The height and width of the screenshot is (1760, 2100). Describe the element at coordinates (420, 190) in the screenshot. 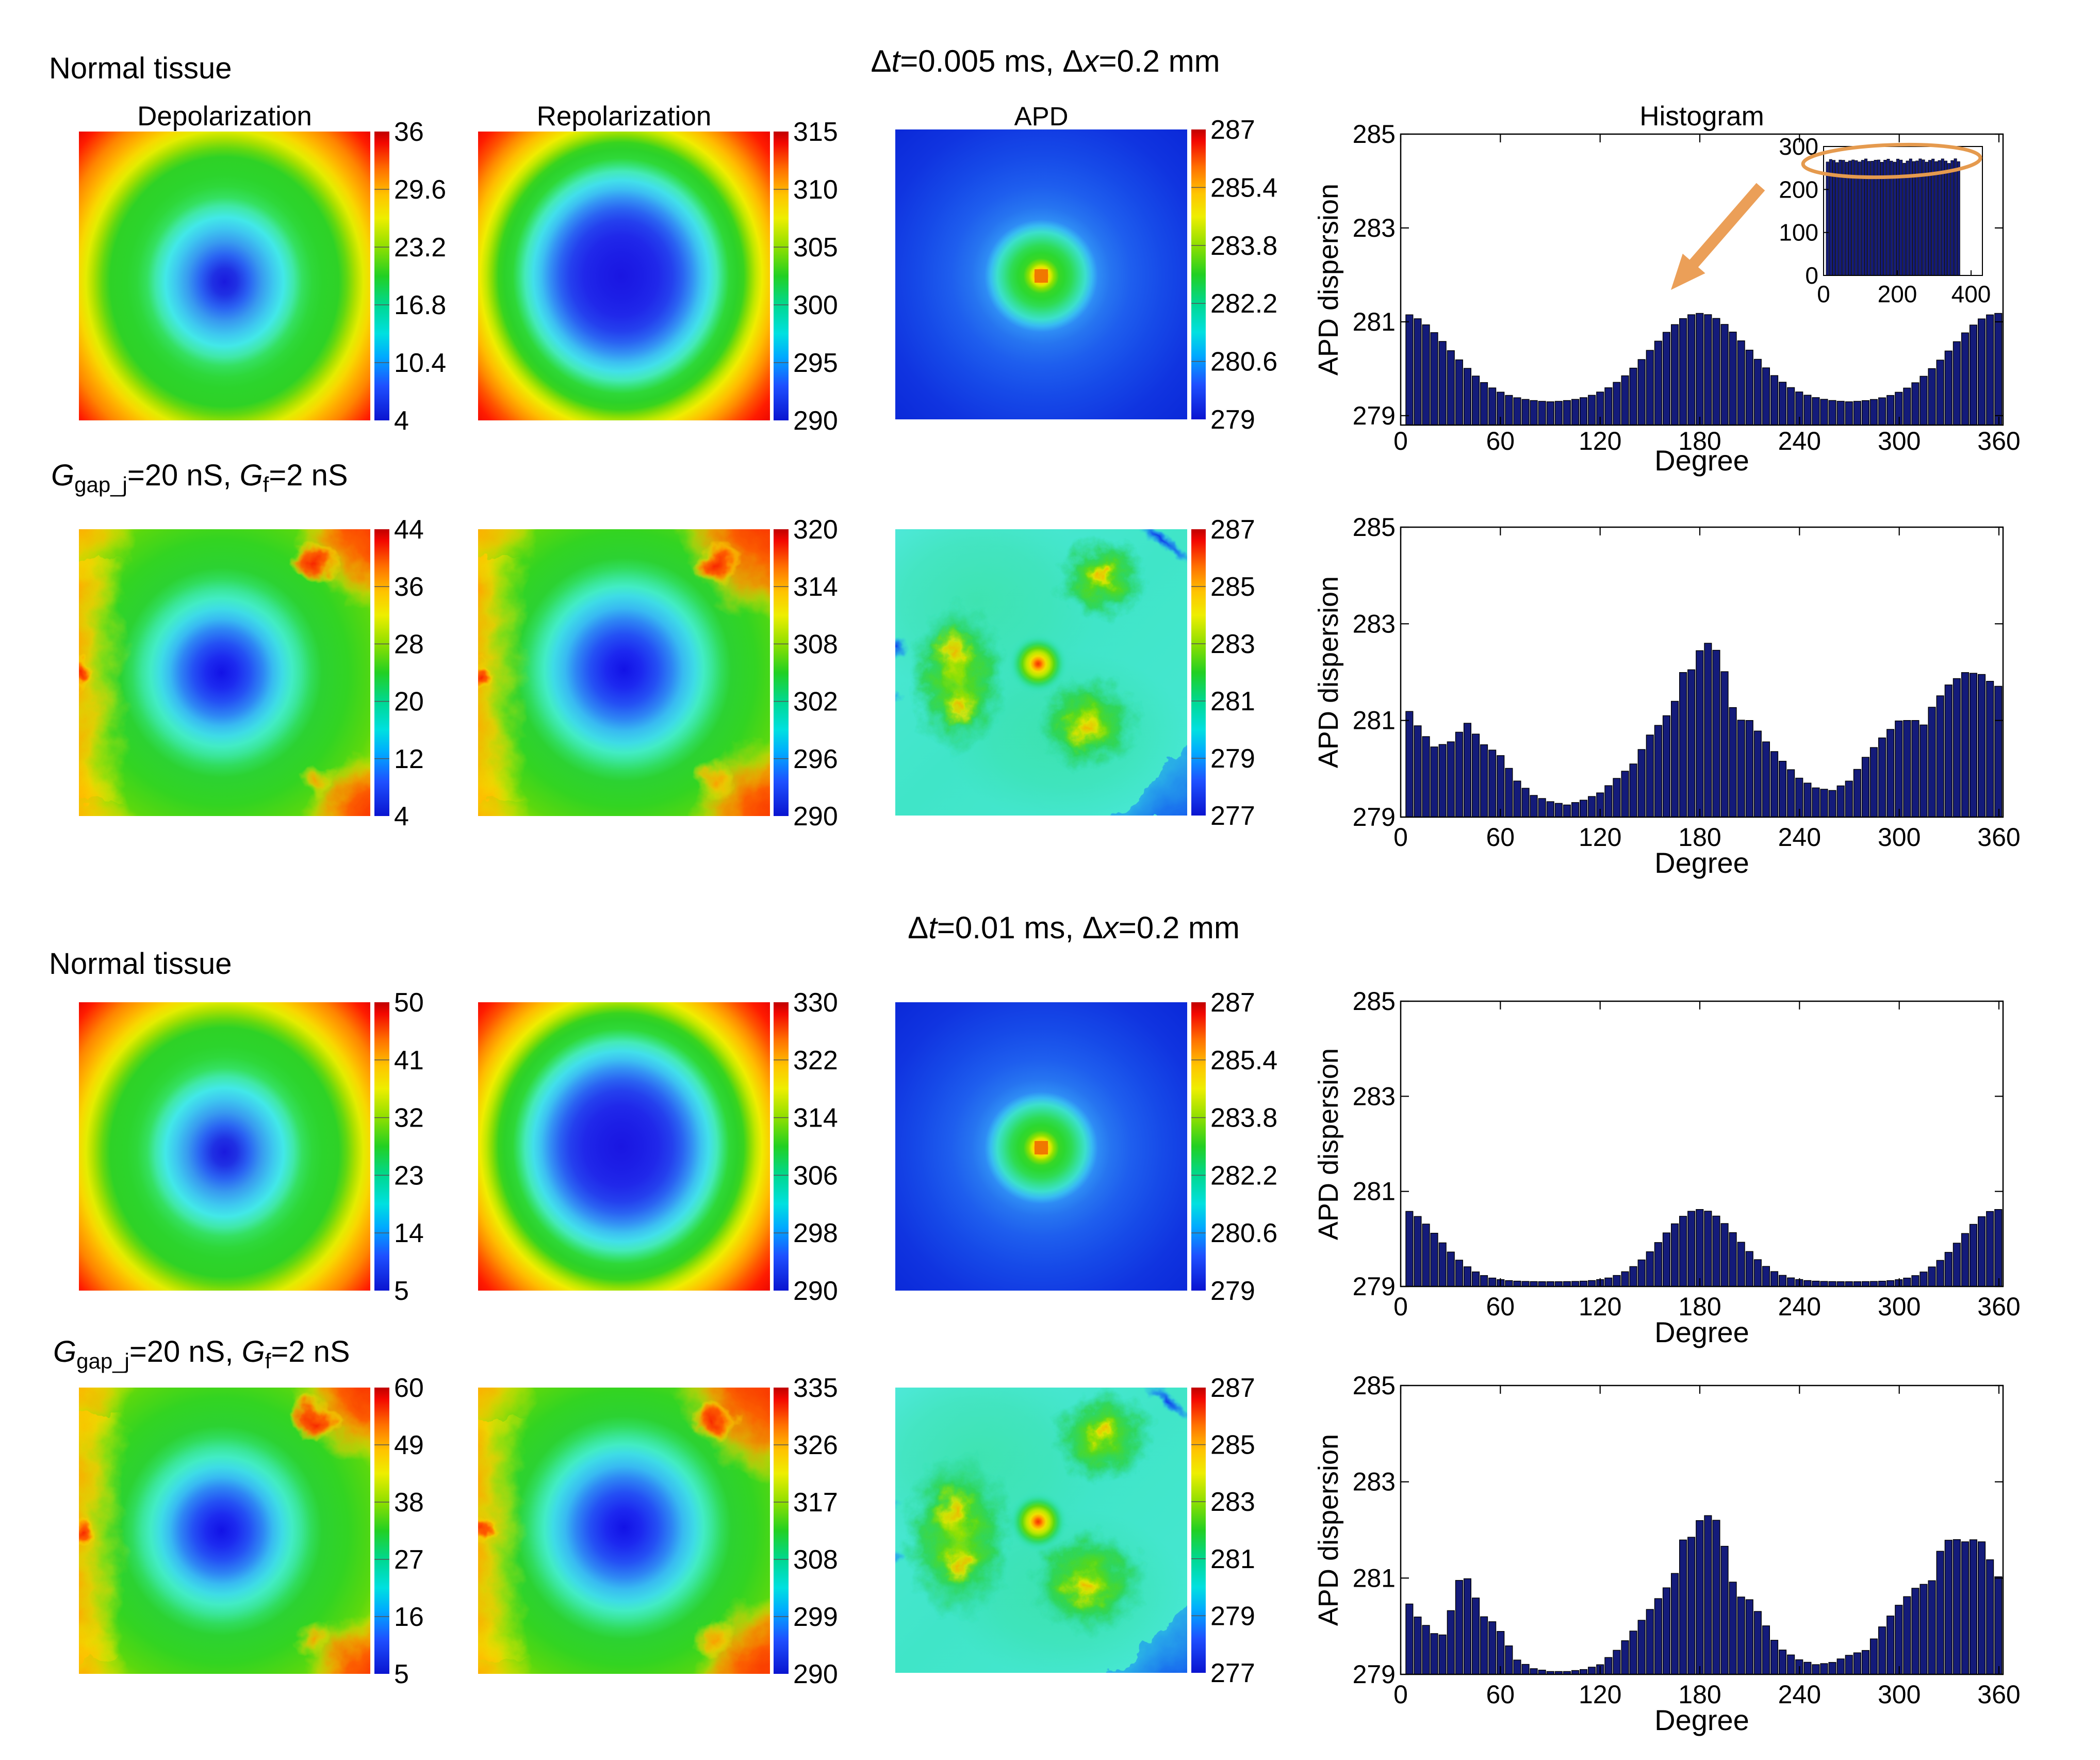

I see `svg-text: 29.6` at that location.